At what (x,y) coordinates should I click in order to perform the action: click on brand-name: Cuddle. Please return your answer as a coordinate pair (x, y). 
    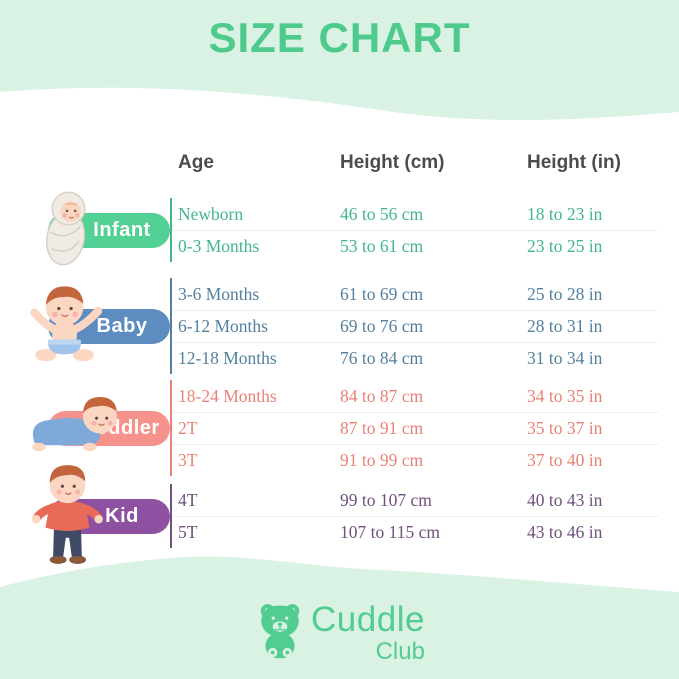
    Looking at the image, I should click on (368, 619).